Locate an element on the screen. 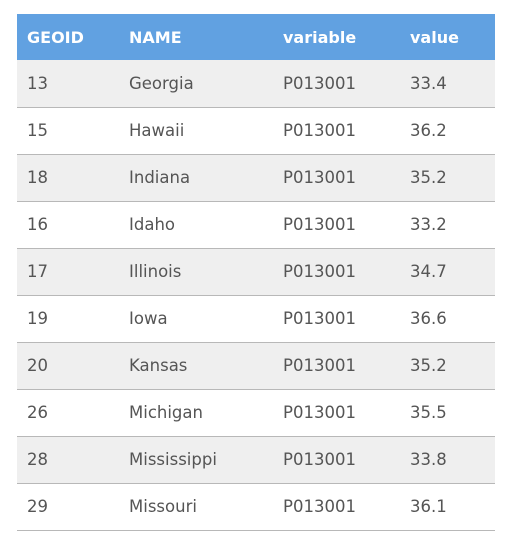  table-row: 29 Missouri P013001 36.1 is located at coordinates (256, 506).